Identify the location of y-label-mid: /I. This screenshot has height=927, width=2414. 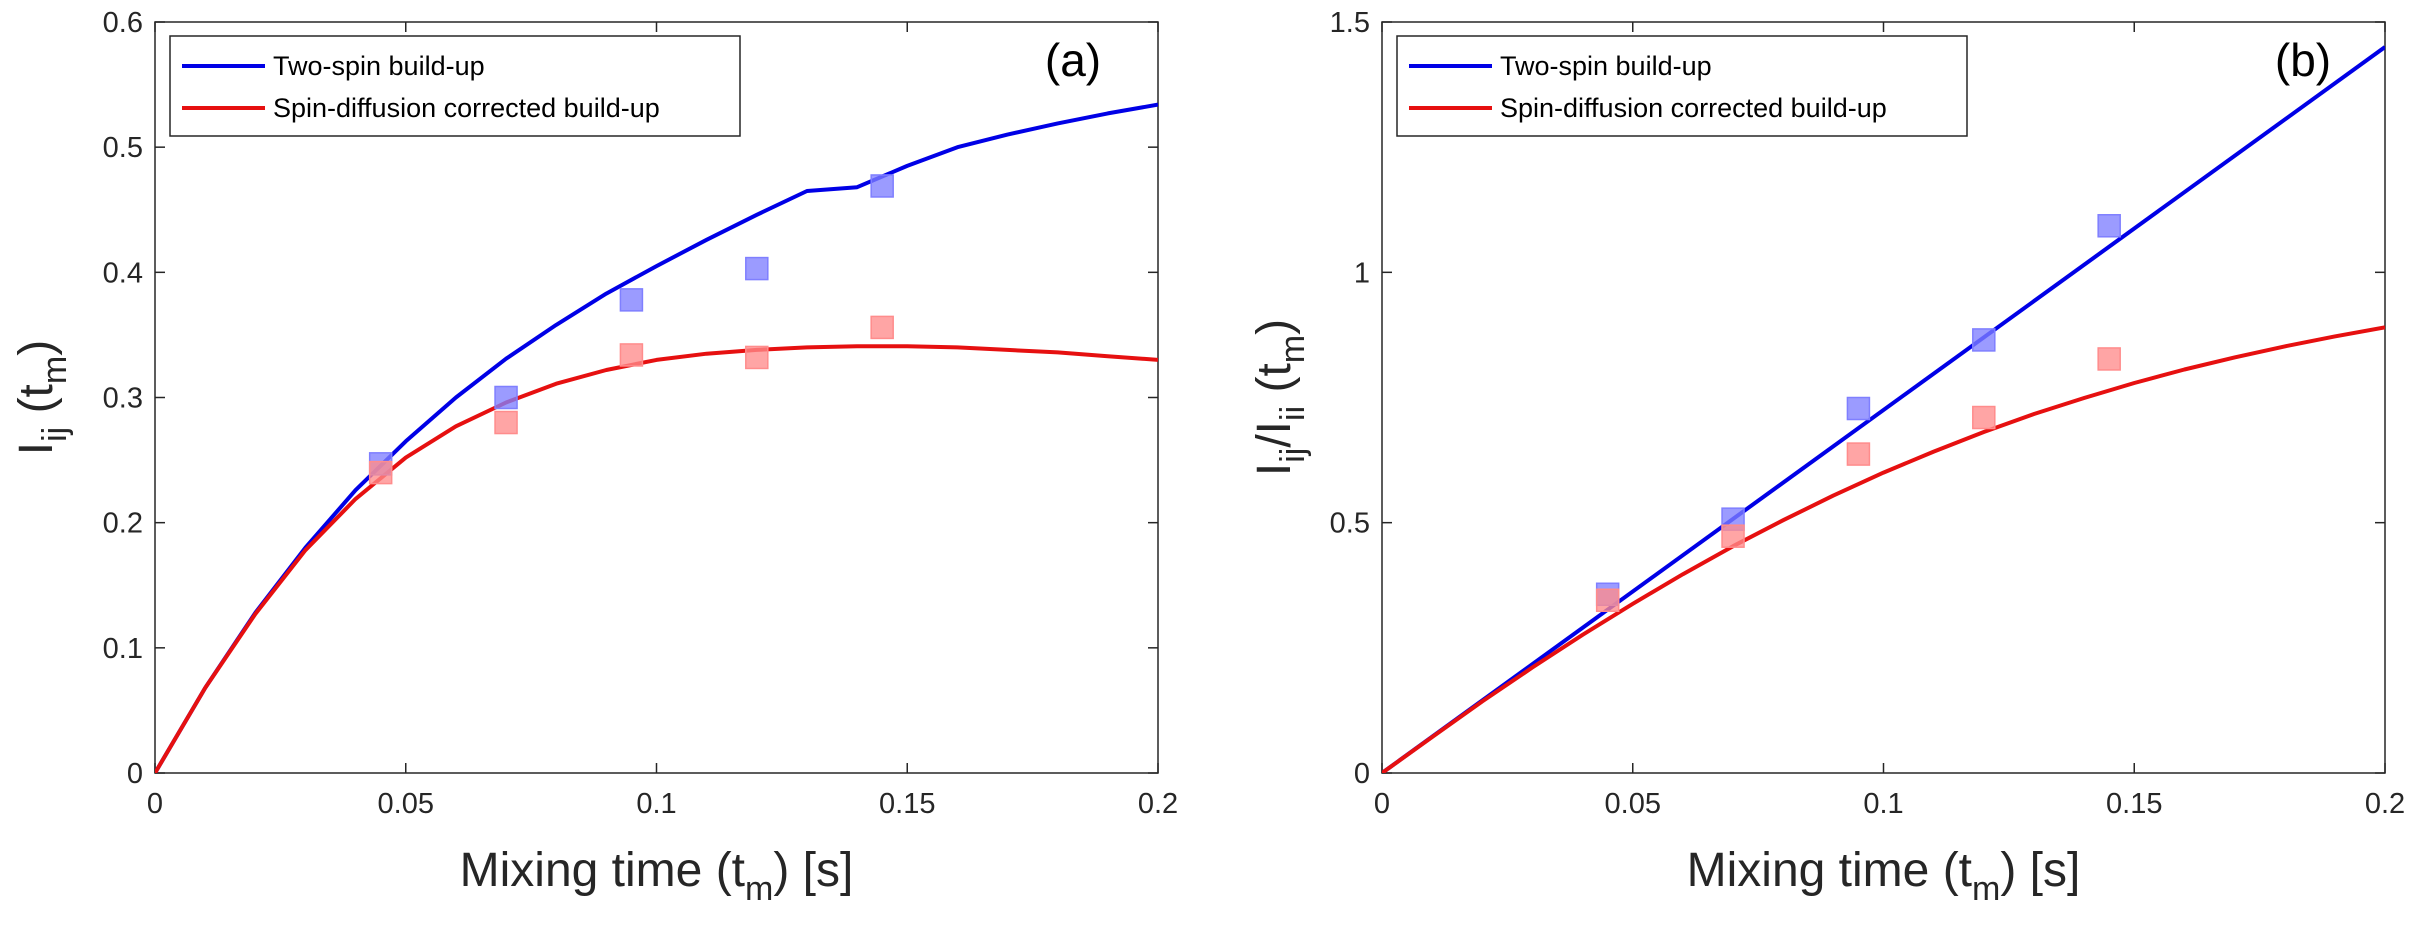
(1274, 434).